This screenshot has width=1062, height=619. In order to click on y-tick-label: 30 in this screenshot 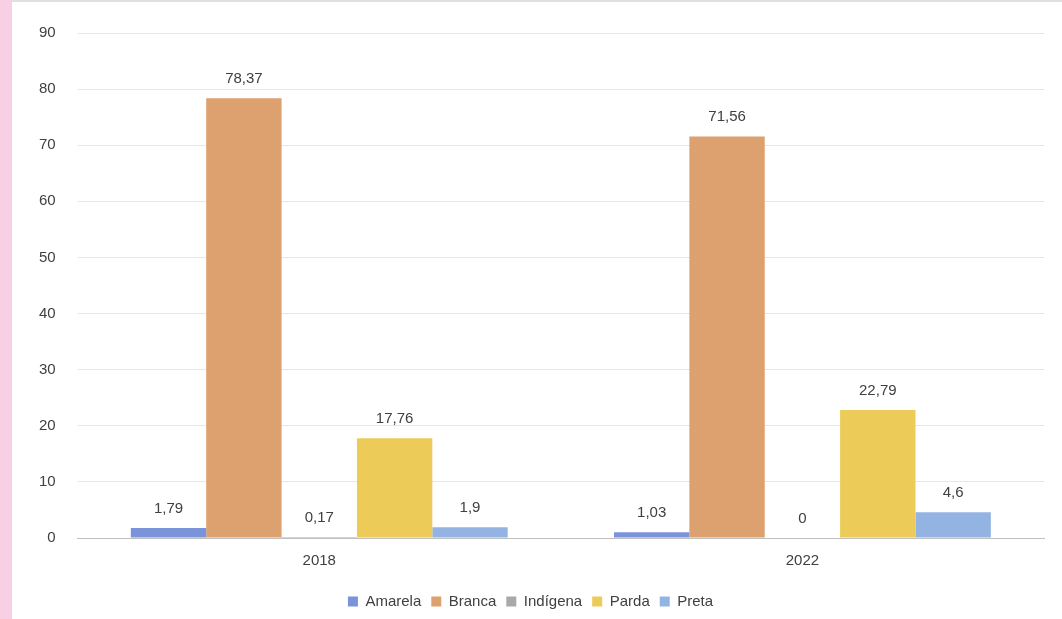, I will do `click(47, 368)`.